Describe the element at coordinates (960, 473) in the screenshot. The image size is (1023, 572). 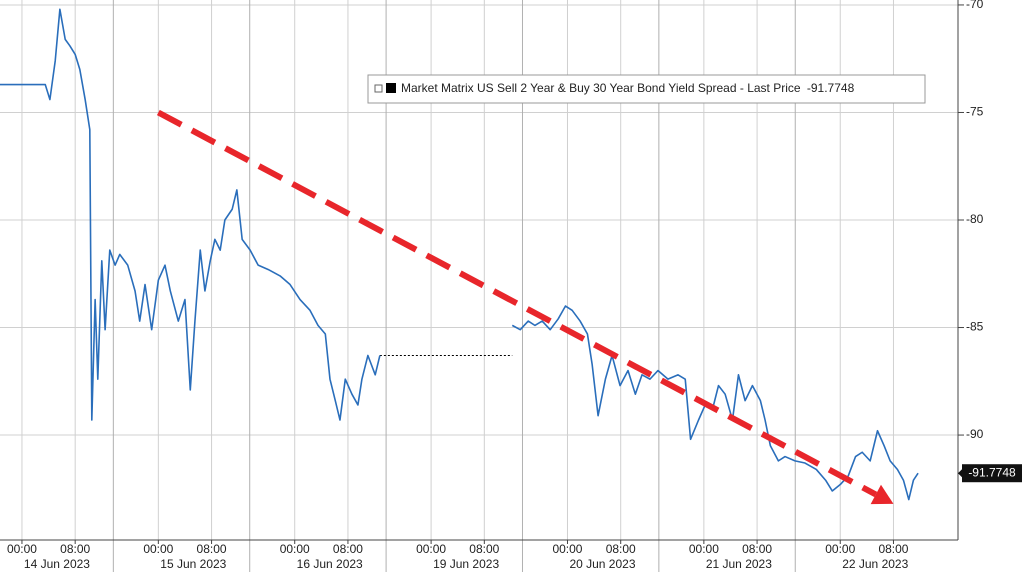
I see `last-price-pointer` at that location.